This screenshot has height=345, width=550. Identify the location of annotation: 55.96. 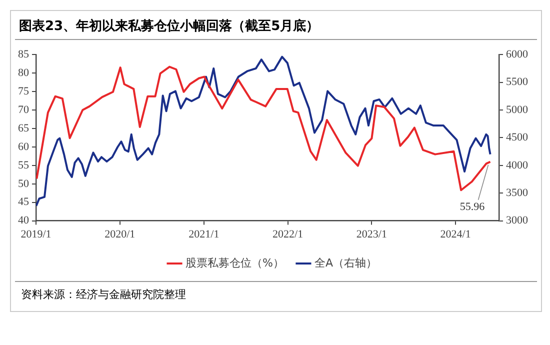
(473, 207).